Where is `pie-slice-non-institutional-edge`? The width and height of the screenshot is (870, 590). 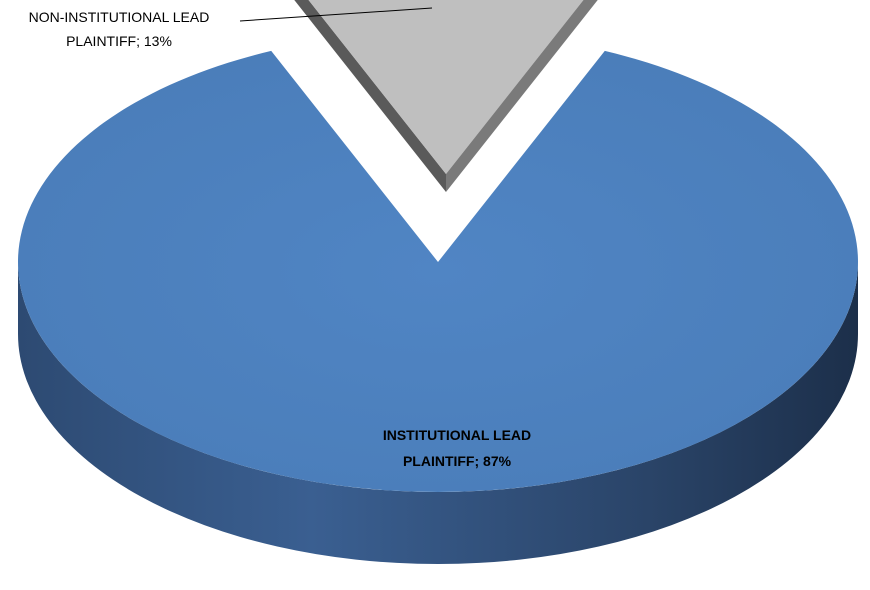
pie-slice-non-institutional-edge is located at coordinates (522, 96).